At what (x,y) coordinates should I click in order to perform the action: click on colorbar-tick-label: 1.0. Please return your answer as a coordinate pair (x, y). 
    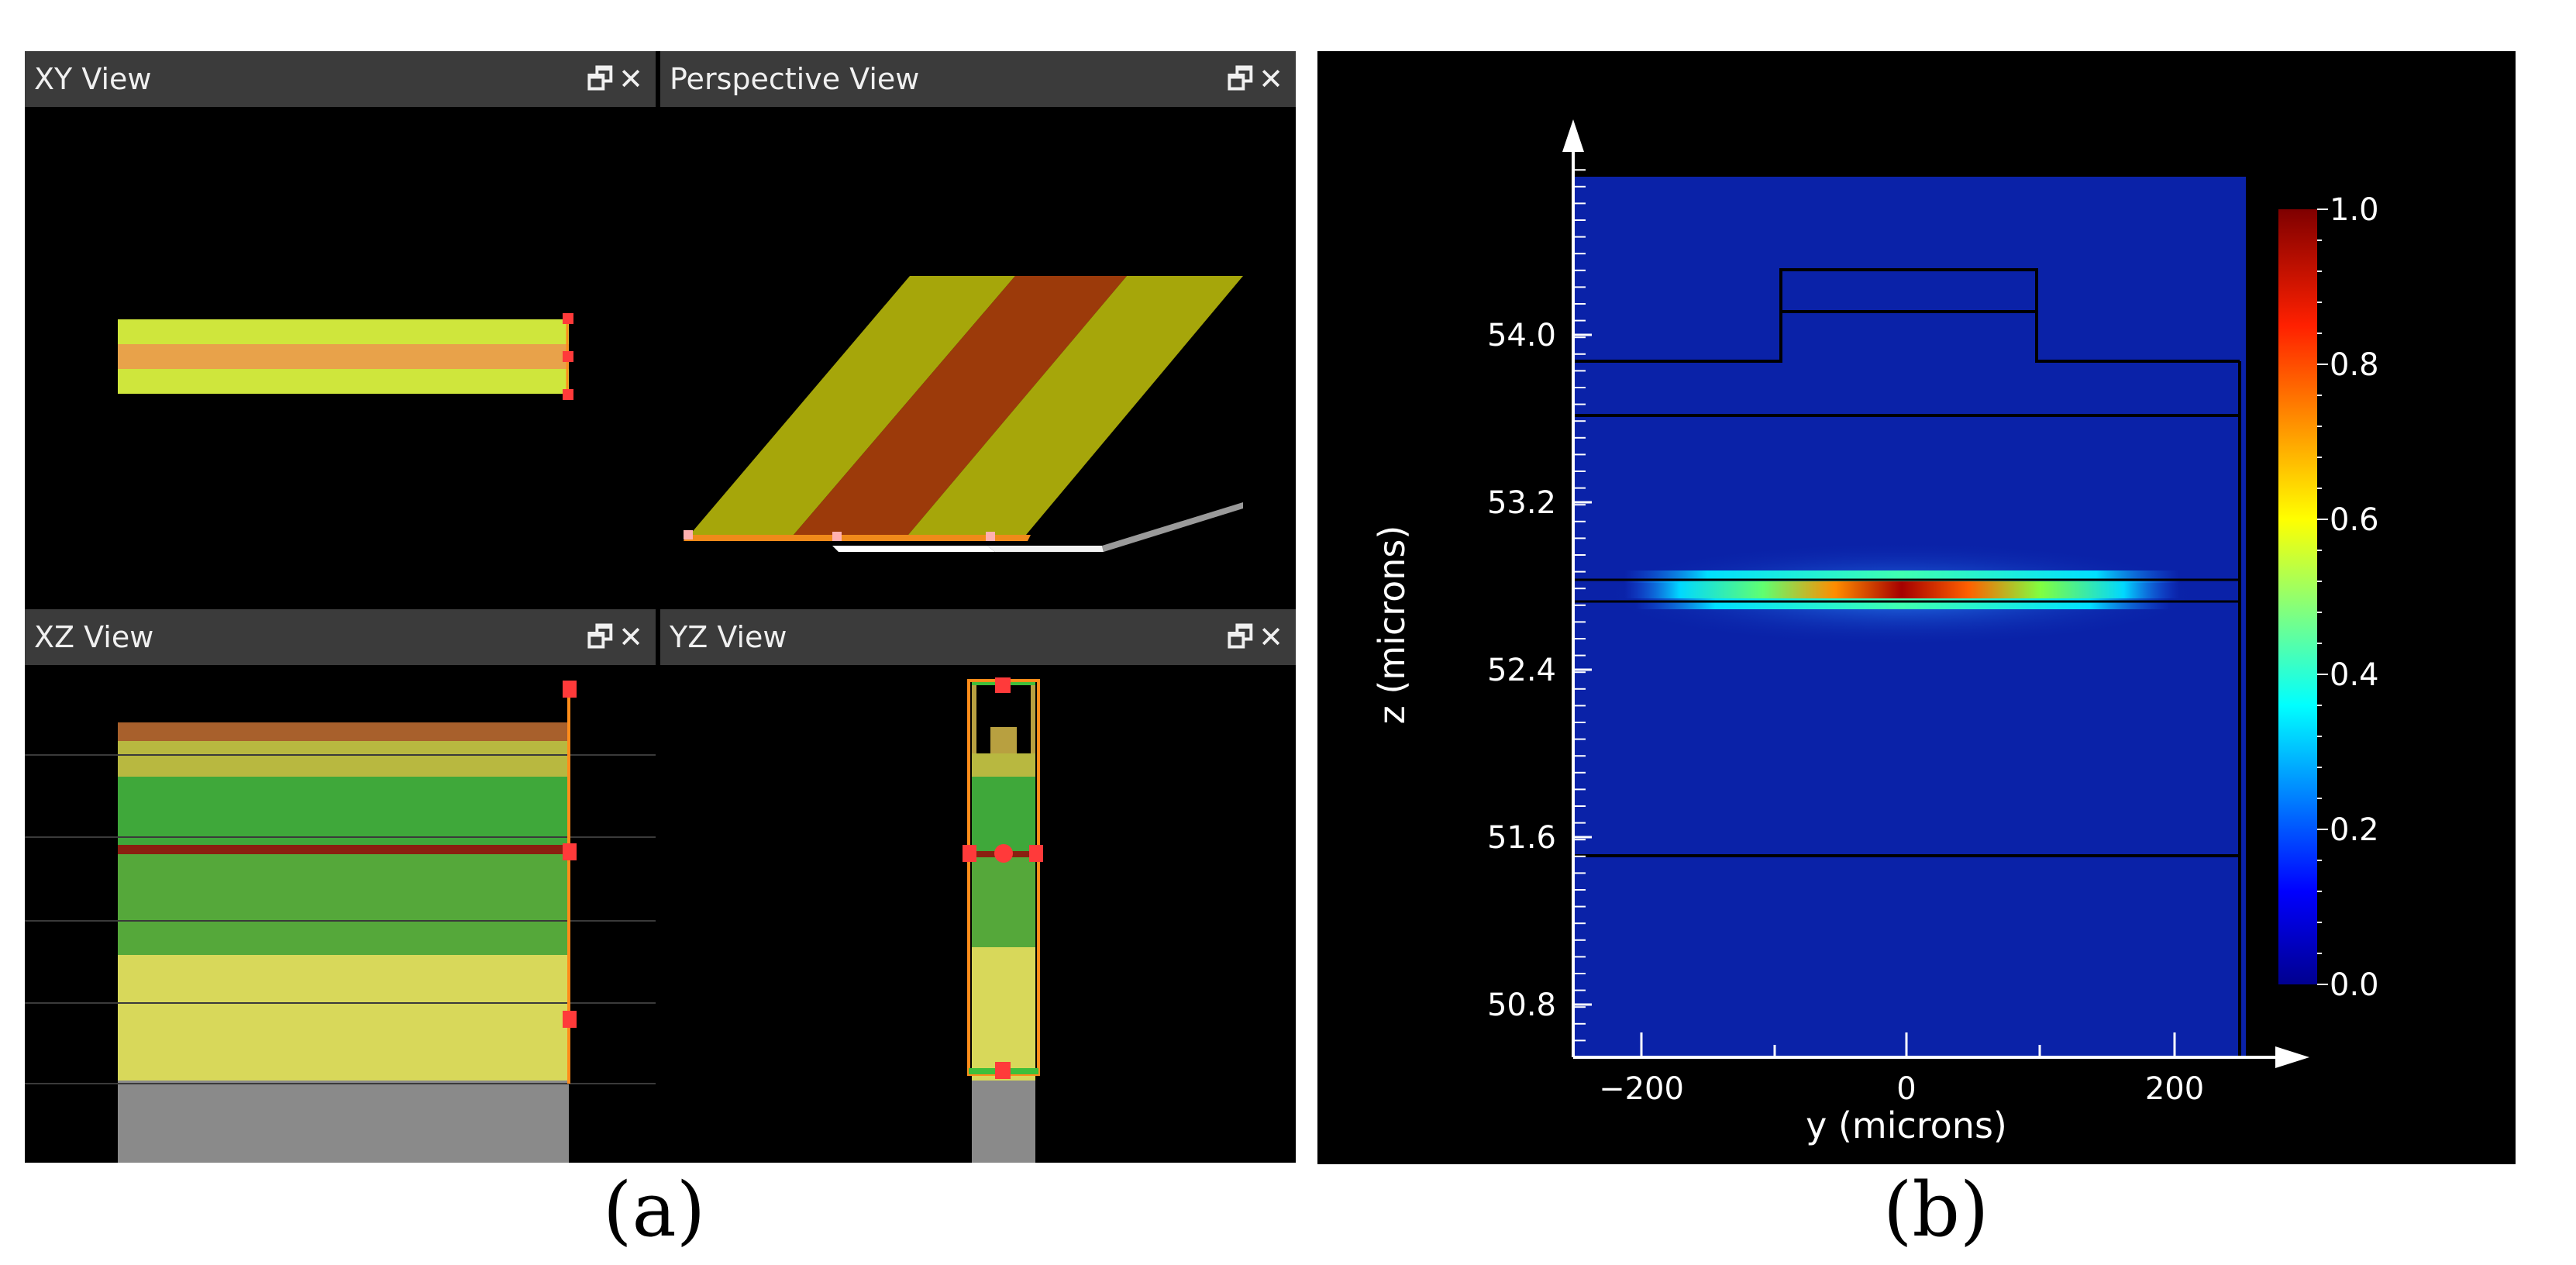
    Looking at the image, I should click on (2354, 210).